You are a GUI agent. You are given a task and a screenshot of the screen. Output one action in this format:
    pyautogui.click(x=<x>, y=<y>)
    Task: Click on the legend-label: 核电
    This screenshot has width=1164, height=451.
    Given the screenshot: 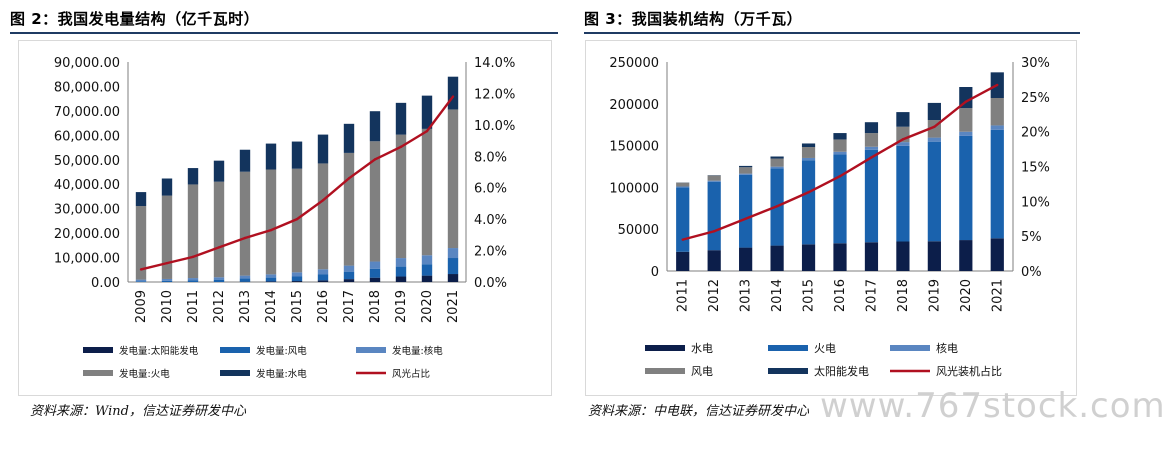 What is the action you would take?
    pyautogui.click(x=947, y=348)
    